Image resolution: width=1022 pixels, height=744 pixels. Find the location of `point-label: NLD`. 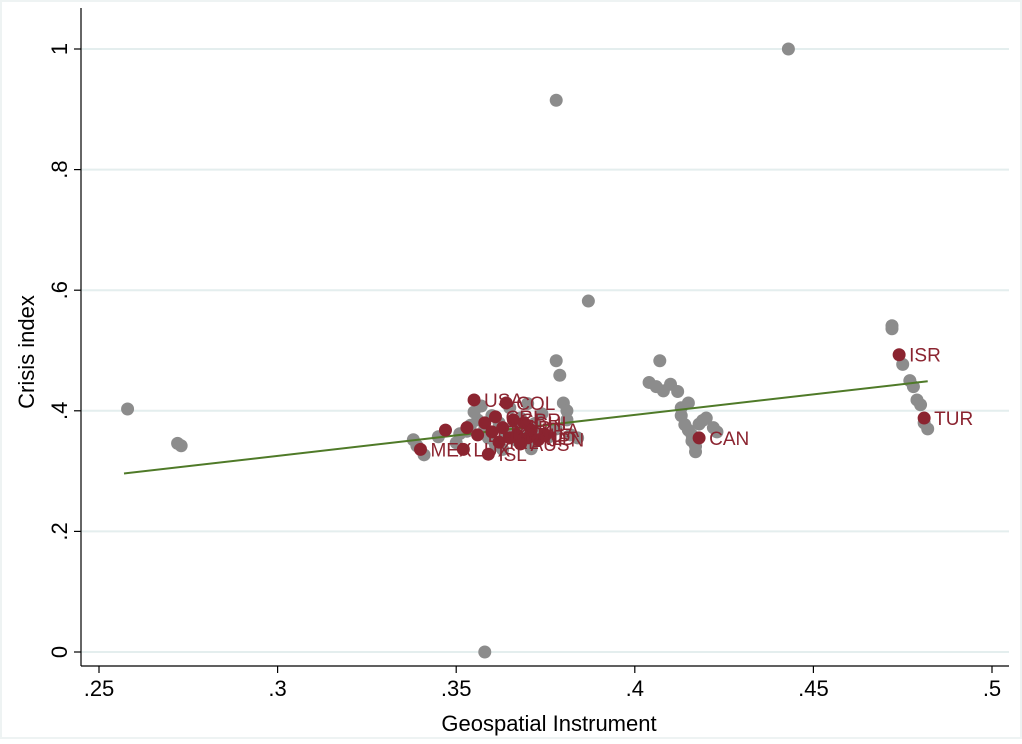

point-label: NLD is located at coordinates (557, 439).